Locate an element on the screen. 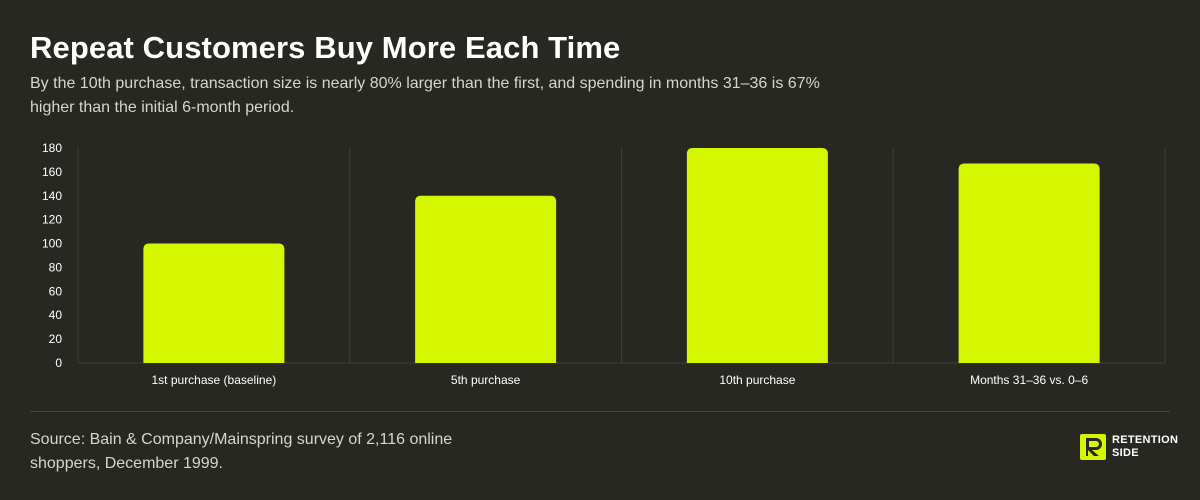  y-tick-label: 180 is located at coordinates (52, 148).